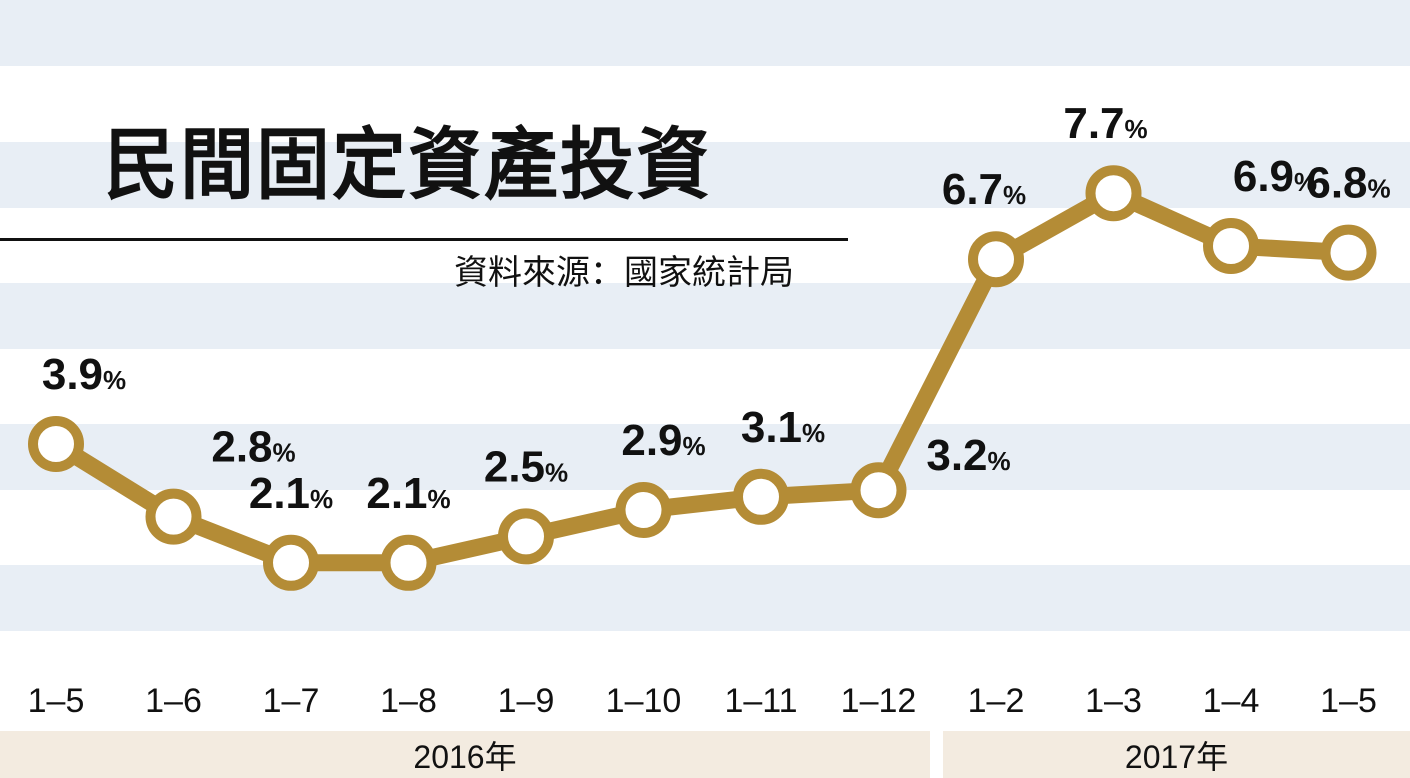 The height and width of the screenshot is (778, 1410). I want to click on x-tick-label: 1–4, so click(1231, 701).